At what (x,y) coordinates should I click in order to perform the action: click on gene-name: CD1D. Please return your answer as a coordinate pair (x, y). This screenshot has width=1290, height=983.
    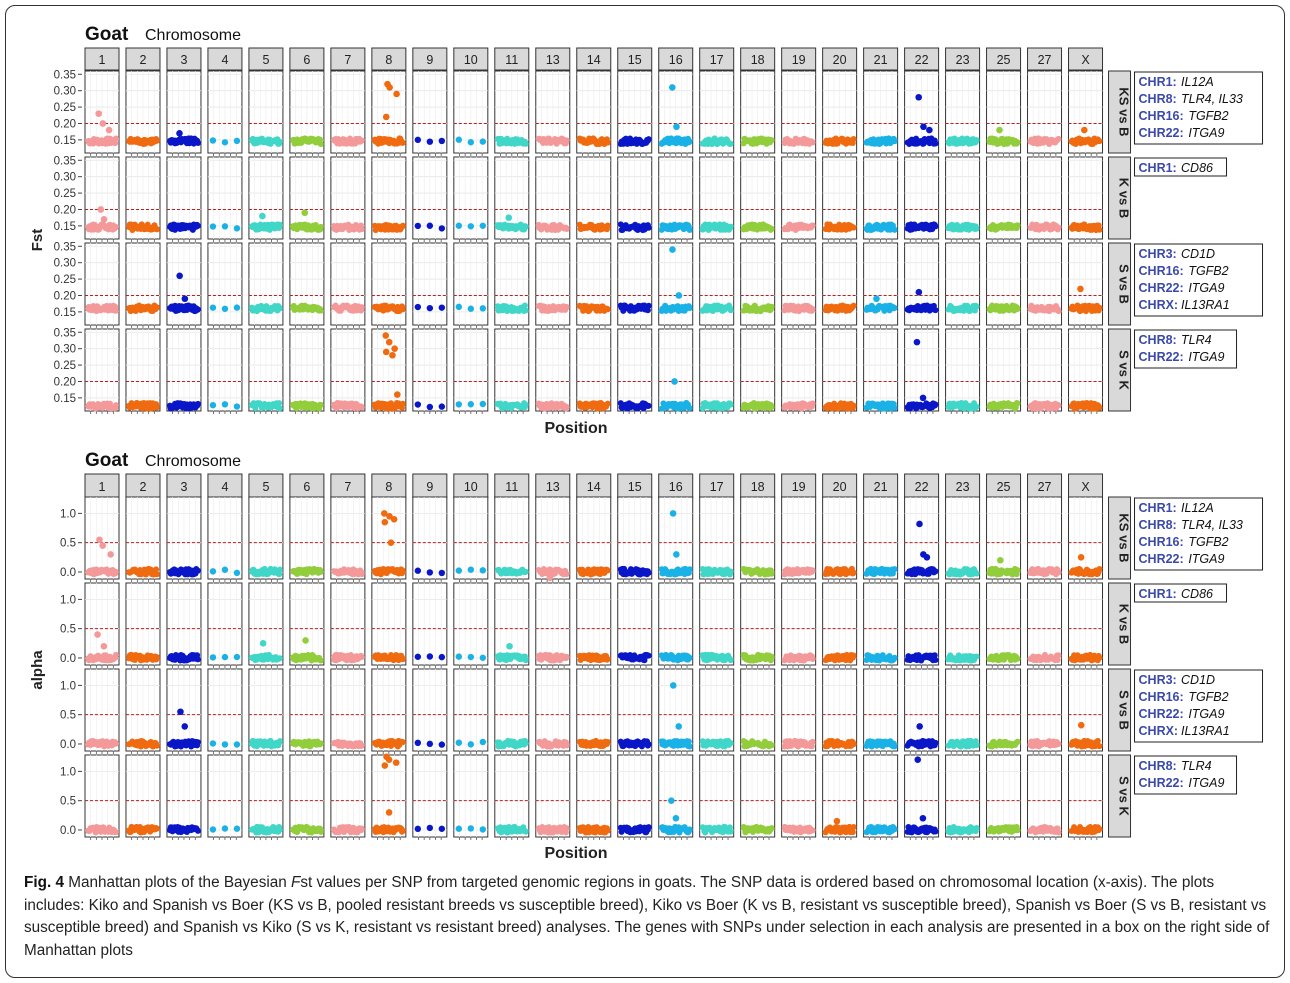
    Looking at the image, I should click on (1198, 254).